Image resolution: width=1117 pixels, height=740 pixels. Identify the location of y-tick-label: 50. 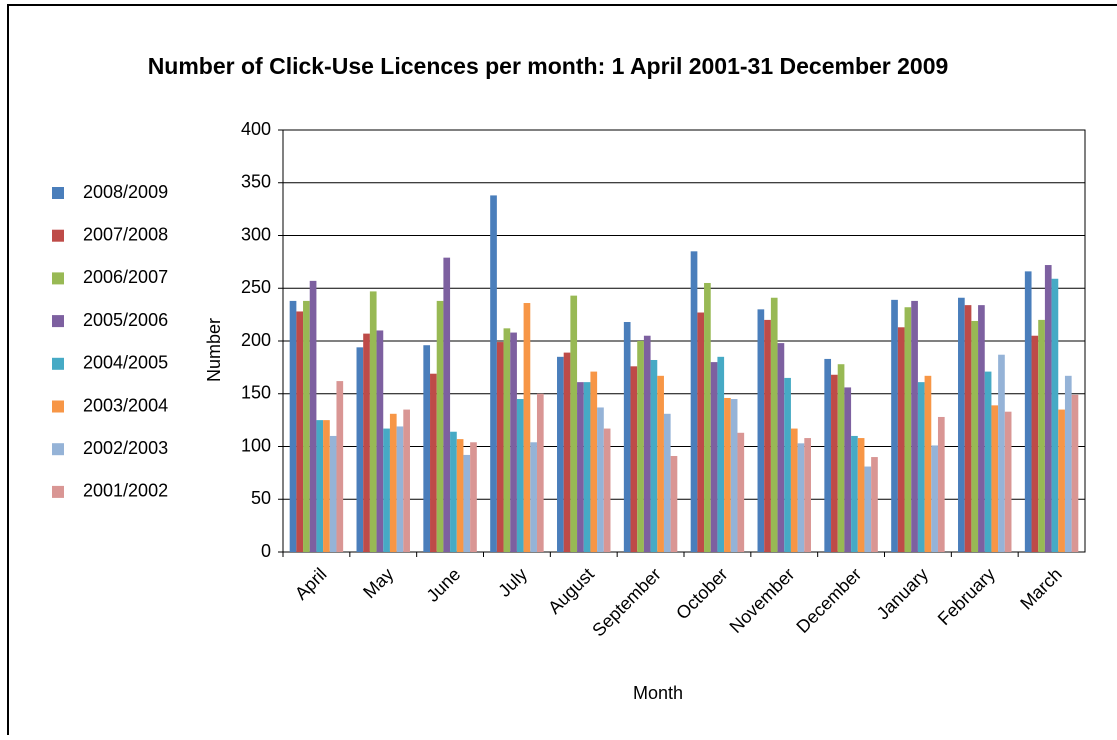
(261, 498).